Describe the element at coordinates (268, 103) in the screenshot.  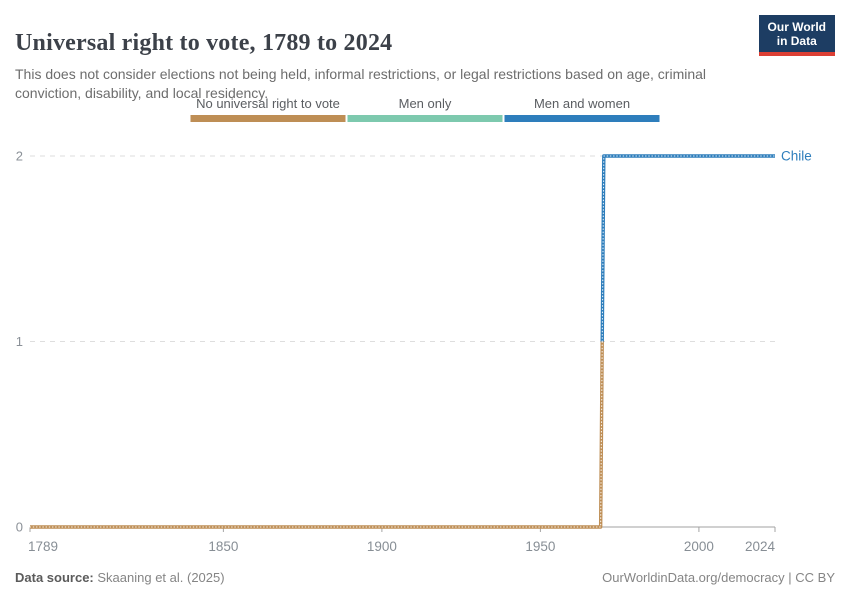
I see `legend-item-label: No universal right to vote` at that location.